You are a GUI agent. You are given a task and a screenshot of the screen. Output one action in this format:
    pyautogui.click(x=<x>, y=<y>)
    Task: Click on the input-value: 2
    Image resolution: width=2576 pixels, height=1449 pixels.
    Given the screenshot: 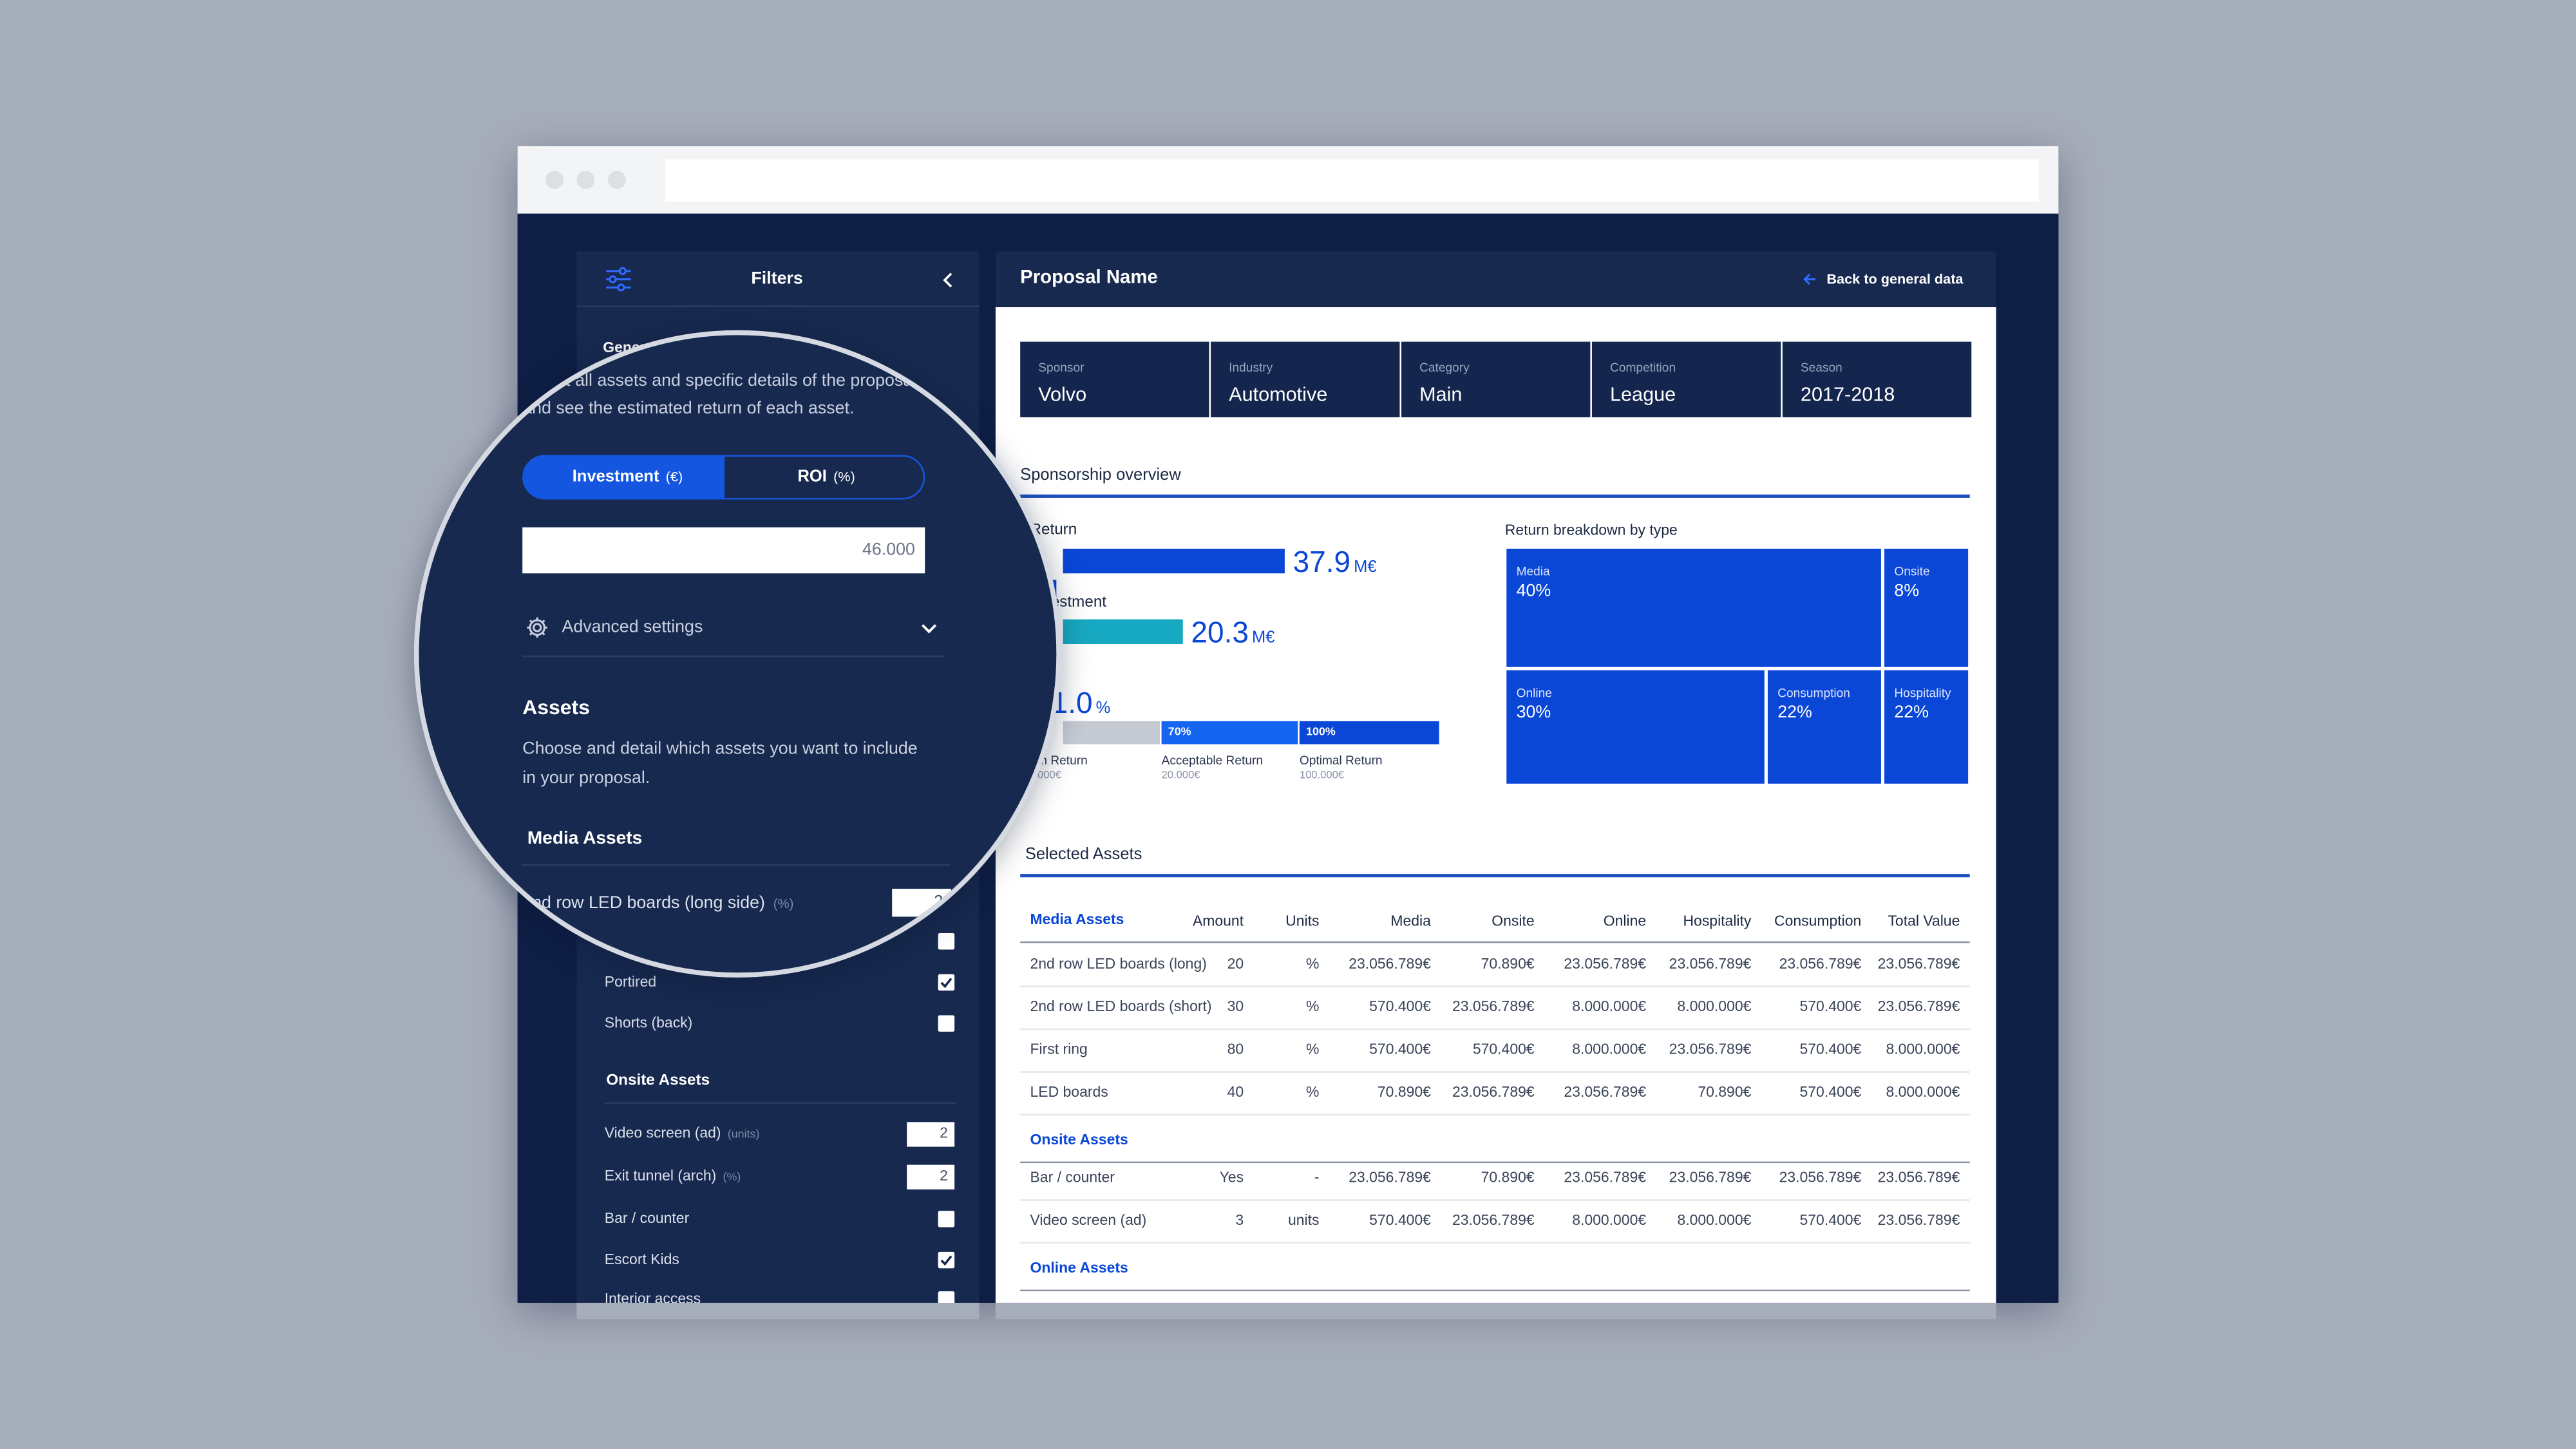 What is the action you would take?
    pyautogui.click(x=944, y=1175)
    